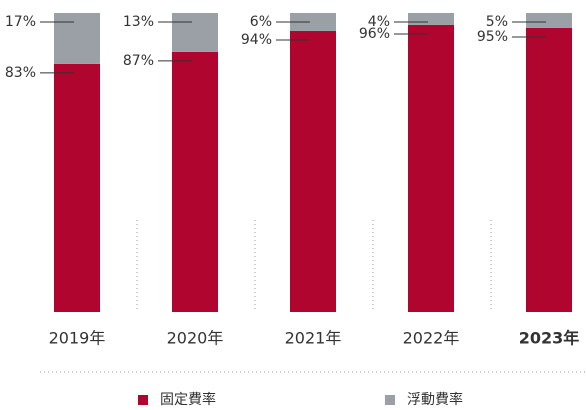  I want to click on value-label: 13%, so click(138, 22).